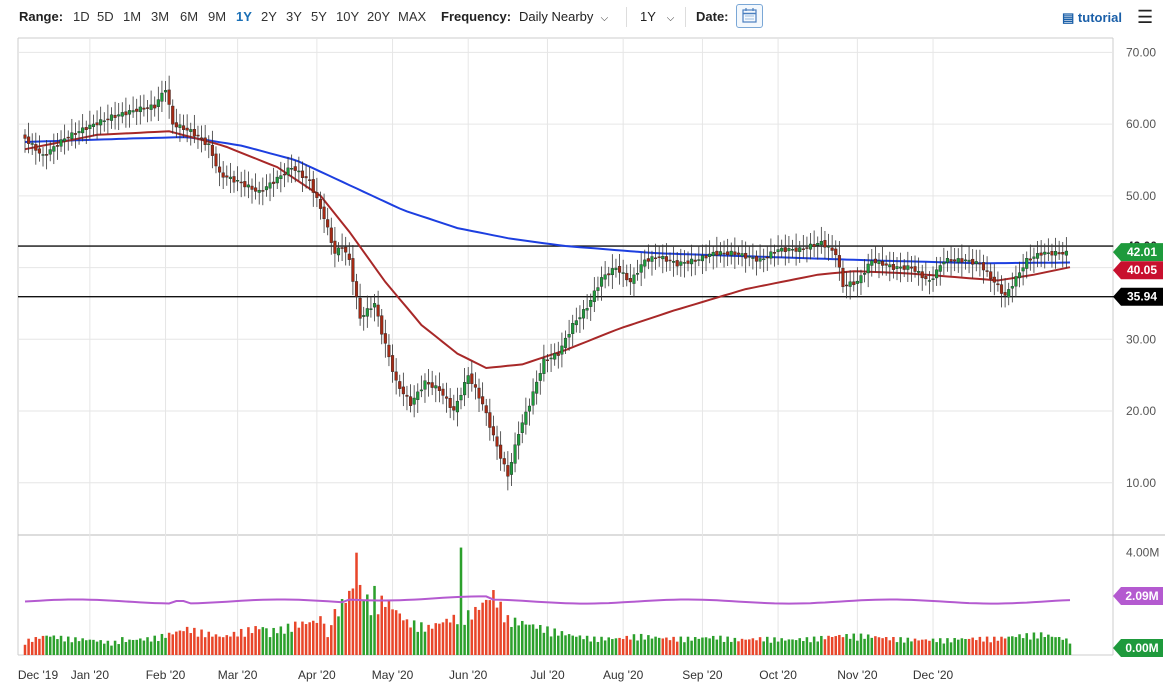 The height and width of the screenshot is (687, 1165). I want to click on price-tick-label: 60.00, so click(1141, 124).